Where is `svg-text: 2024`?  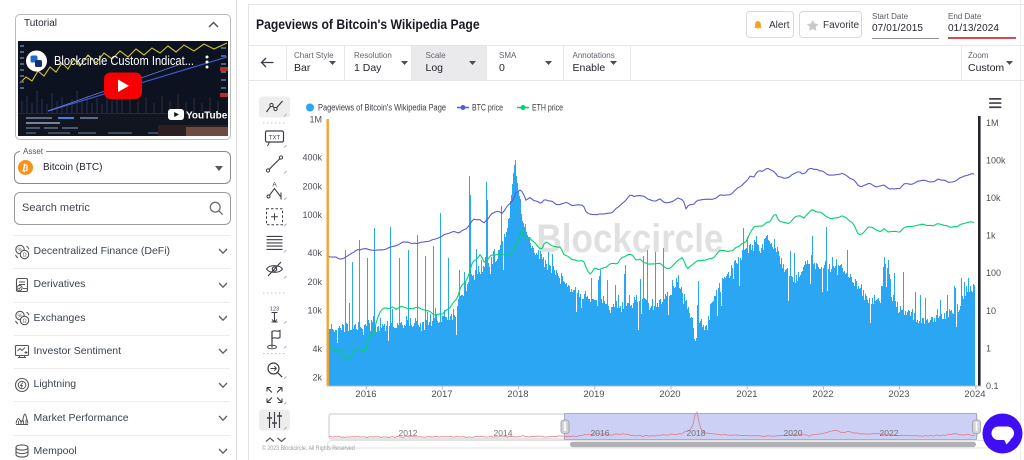
svg-text: 2024 is located at coordinates (974, 394).